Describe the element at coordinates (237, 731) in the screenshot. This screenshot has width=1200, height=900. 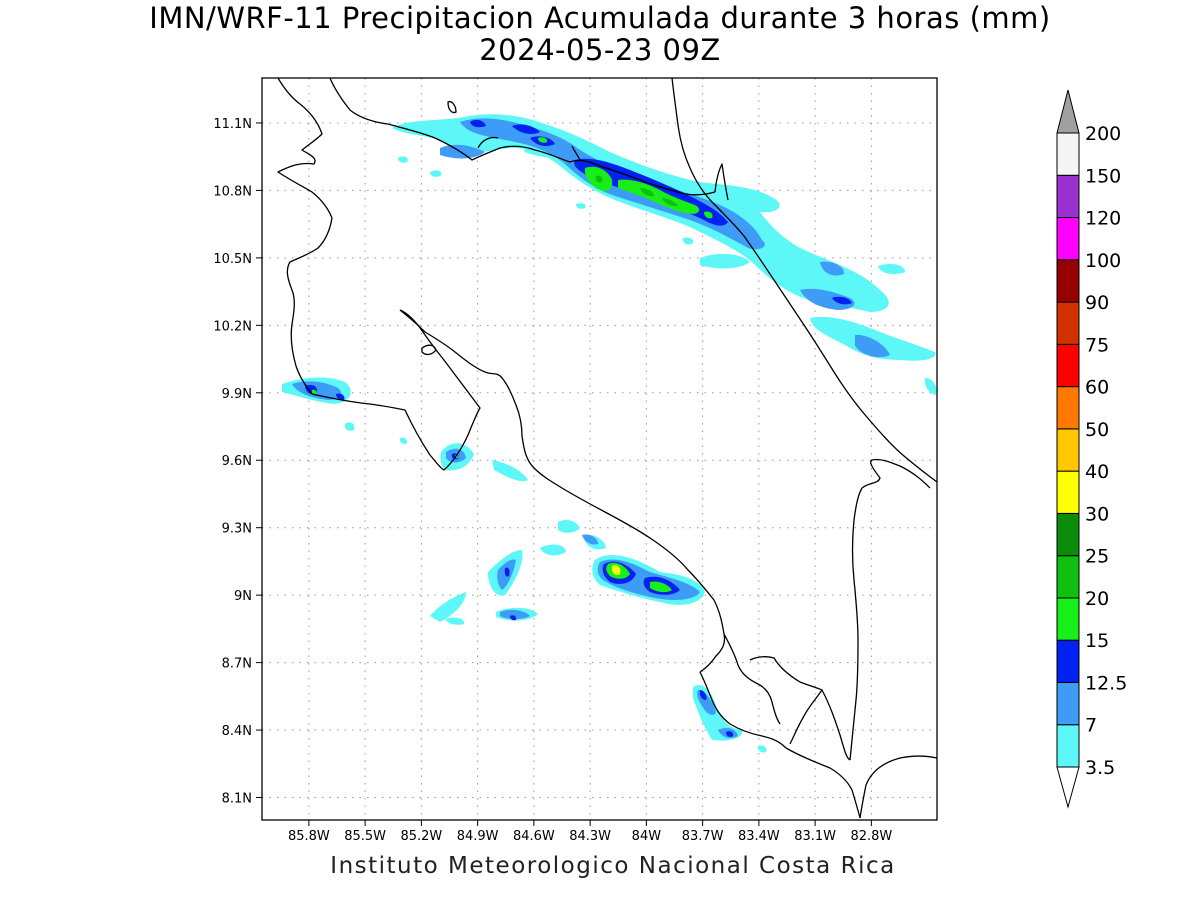
I see `lat-tick-label: 8.4N` at that location.